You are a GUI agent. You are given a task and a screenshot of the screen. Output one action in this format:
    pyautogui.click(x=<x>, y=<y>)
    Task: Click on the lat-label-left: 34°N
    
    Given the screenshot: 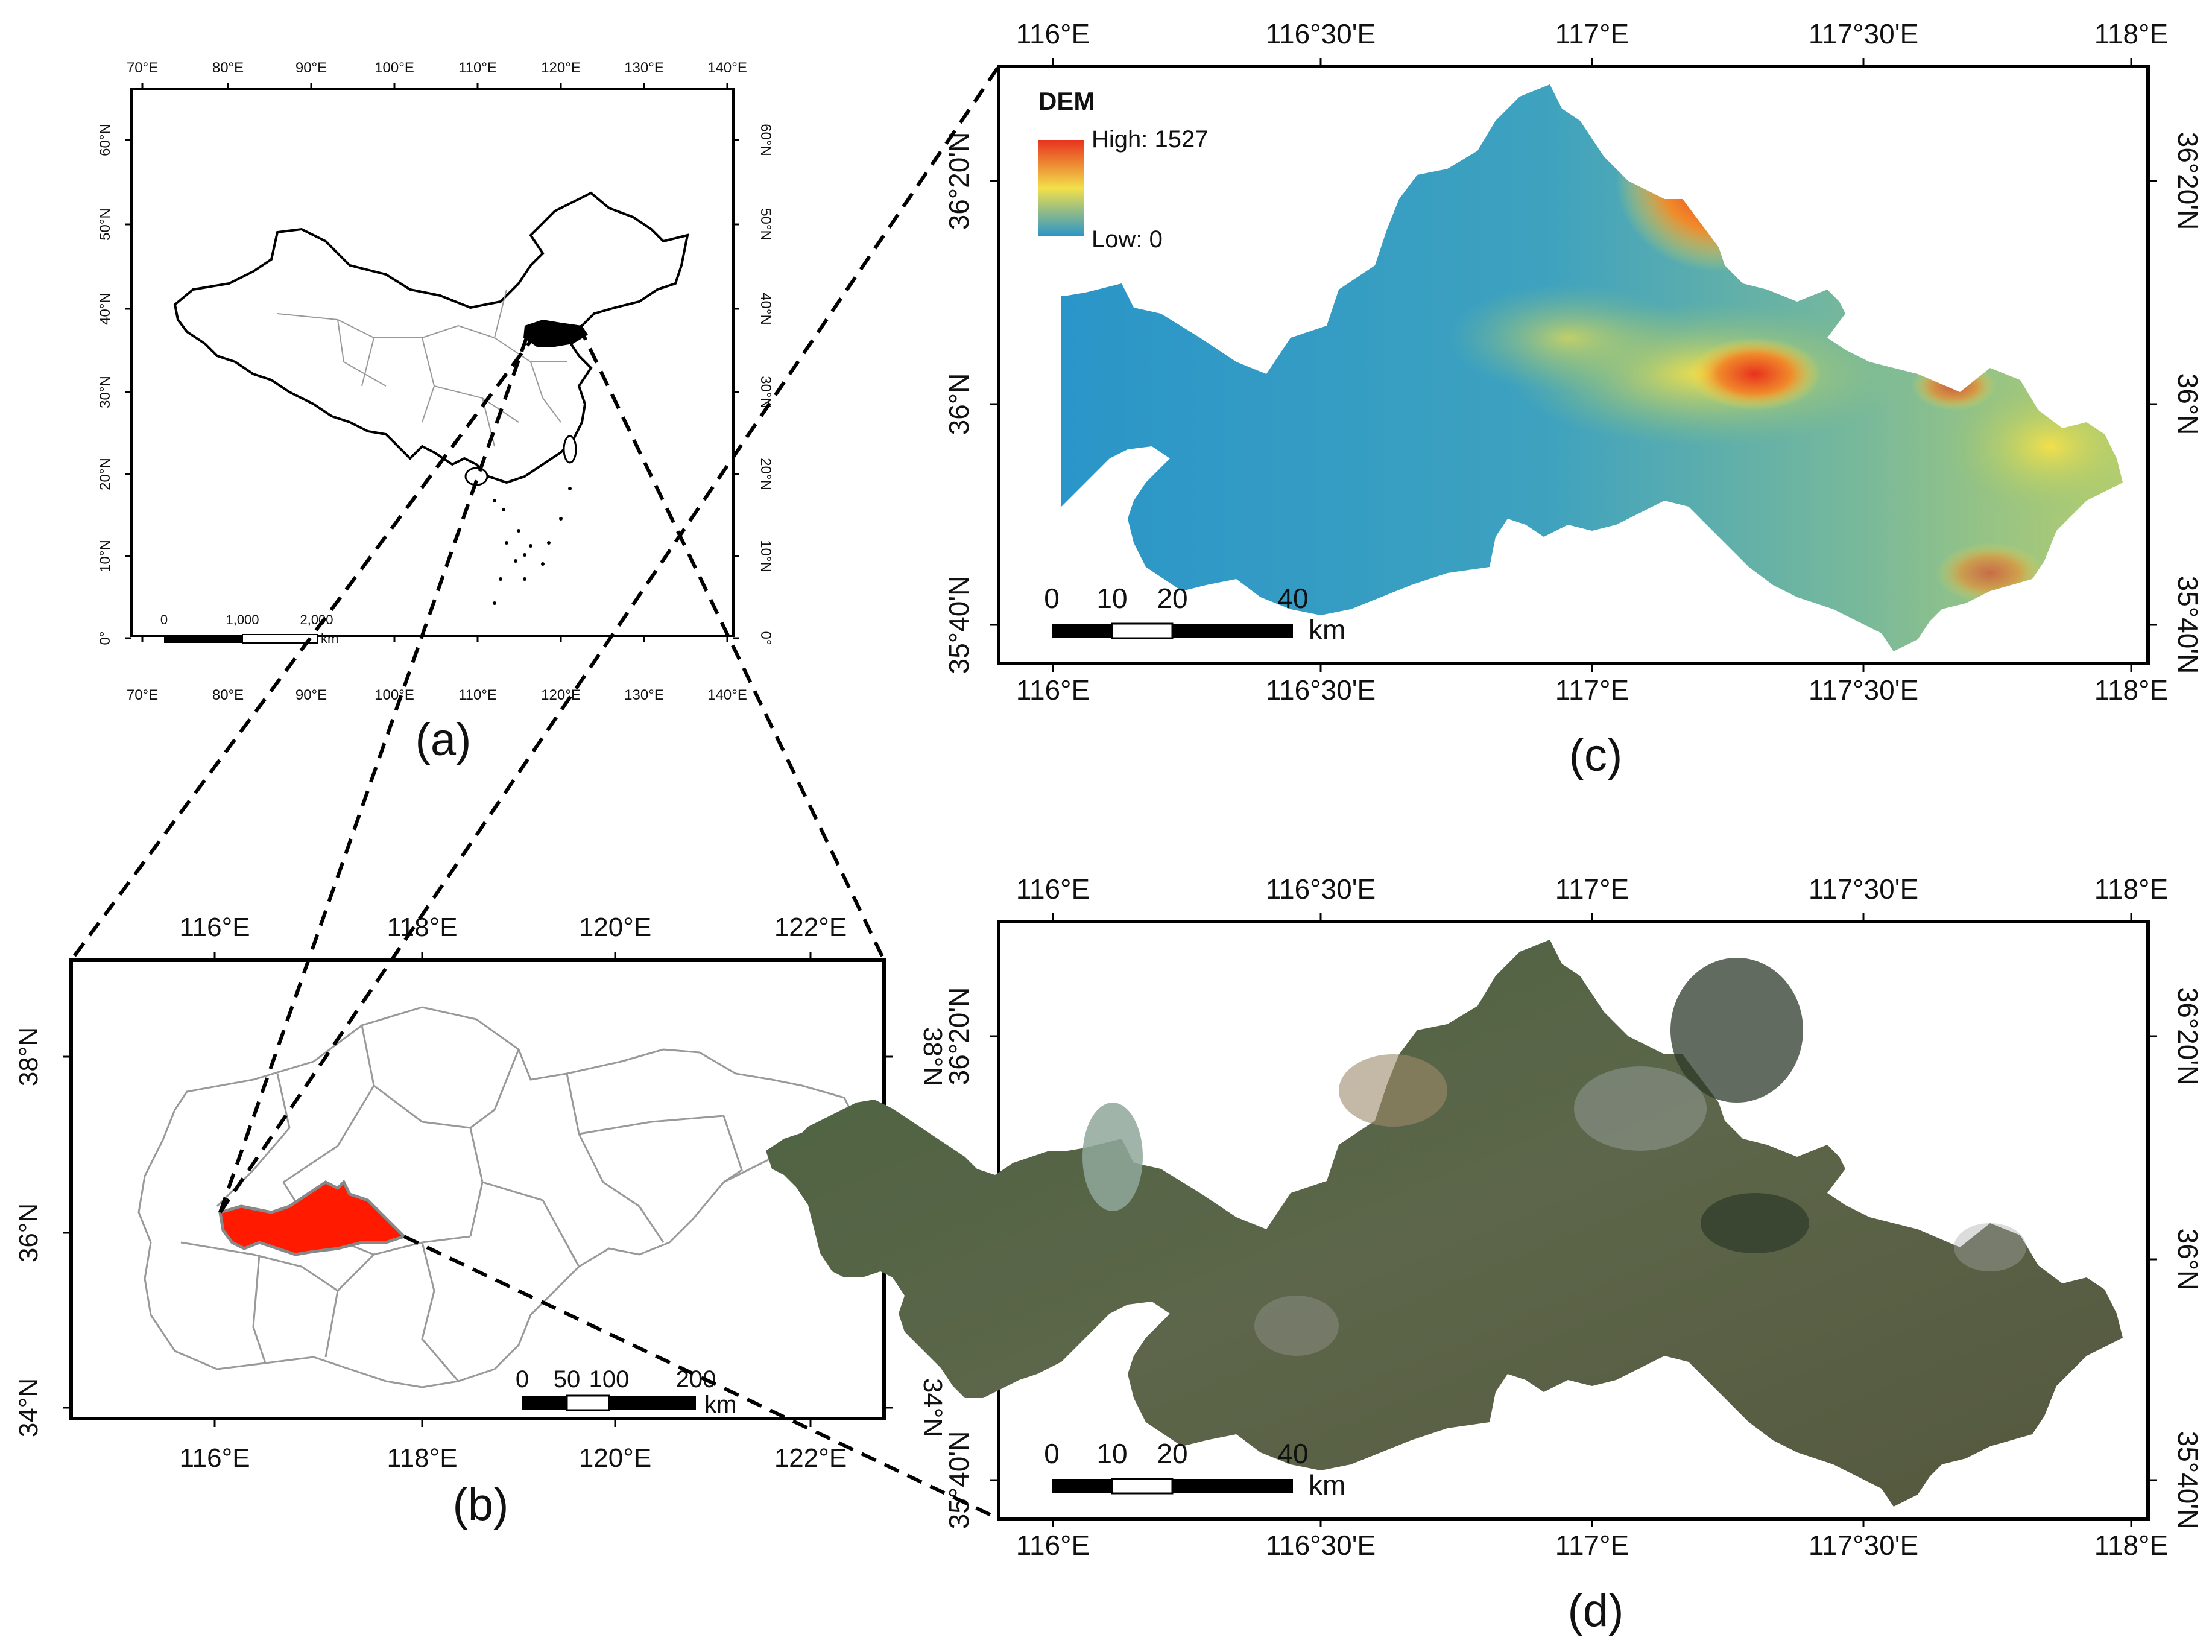 What is the action you would take?
    pyautogui.click(x=28, y=1407)
    